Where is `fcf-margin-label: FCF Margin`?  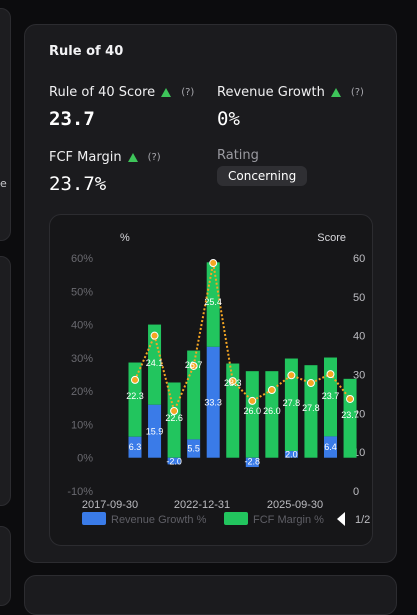 fcf-margin-label: FCF Margin is located at coordinates (85, 157).